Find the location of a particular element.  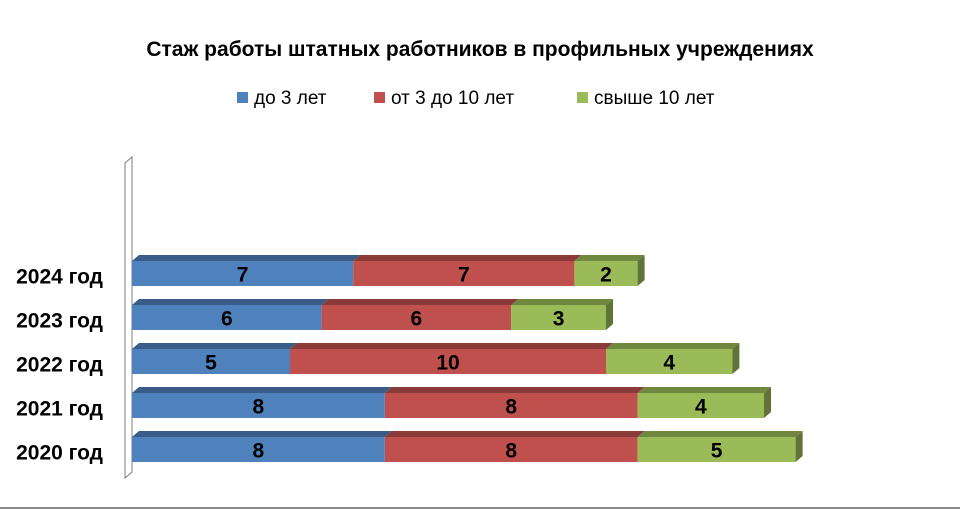

category-label-2: 2022 год is located at coordinates (59, 365).